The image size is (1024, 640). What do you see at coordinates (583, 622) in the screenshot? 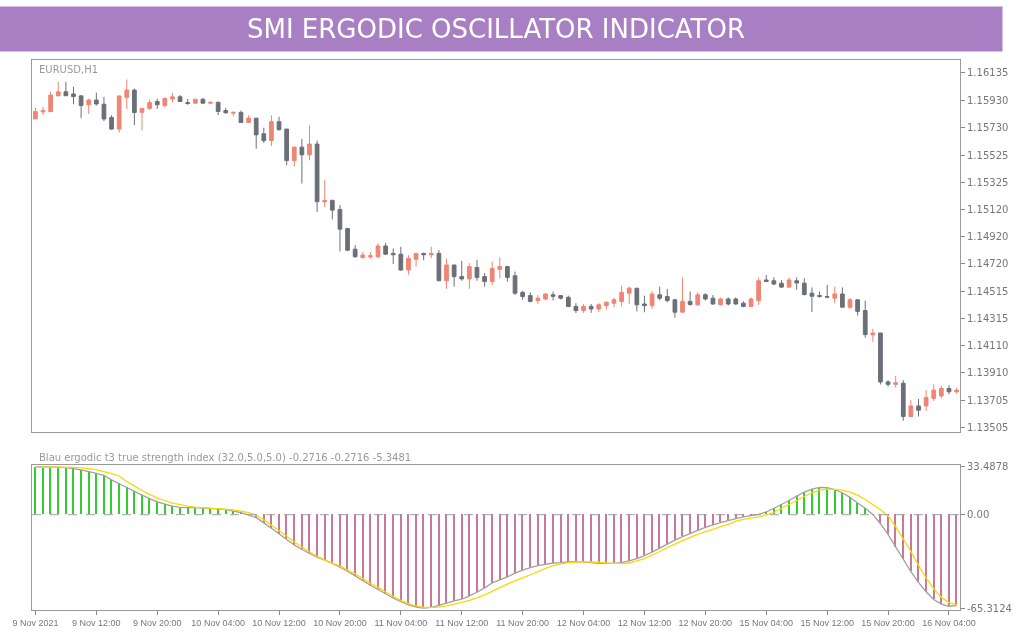
I see `x-tick-label: 12 Nov 04:00` at bounding box center [583, 622].